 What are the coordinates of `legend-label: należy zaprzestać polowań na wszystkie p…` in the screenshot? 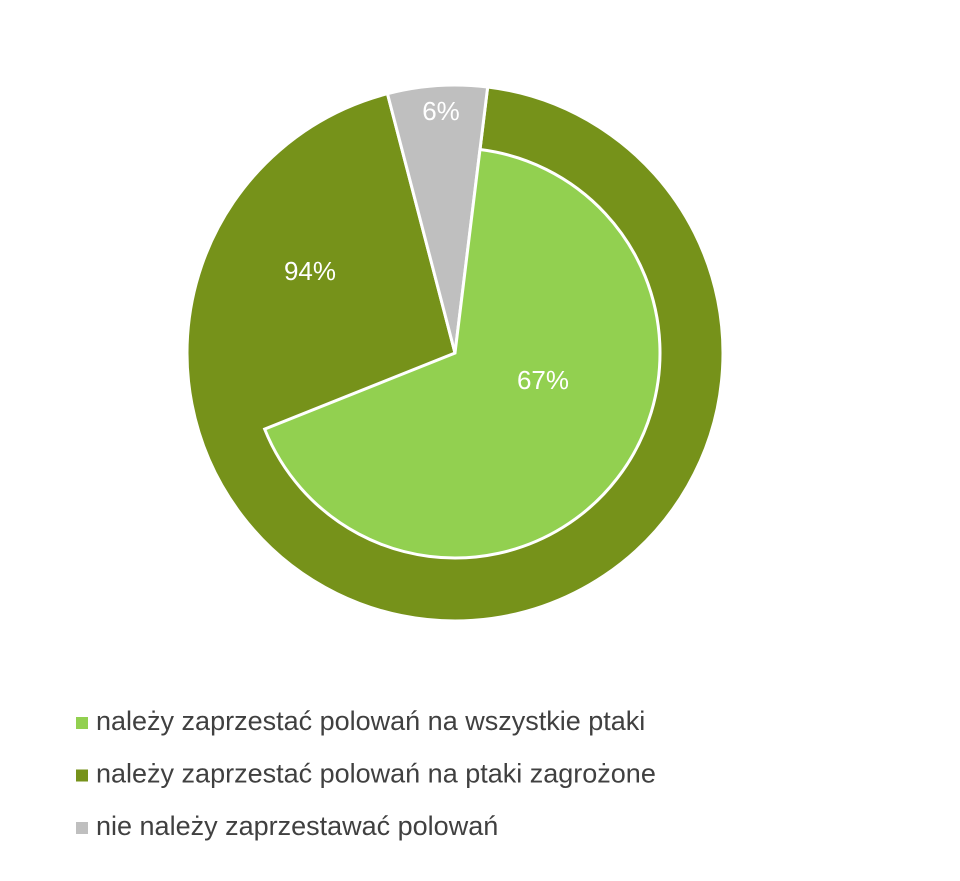 It's located at (370, 721).